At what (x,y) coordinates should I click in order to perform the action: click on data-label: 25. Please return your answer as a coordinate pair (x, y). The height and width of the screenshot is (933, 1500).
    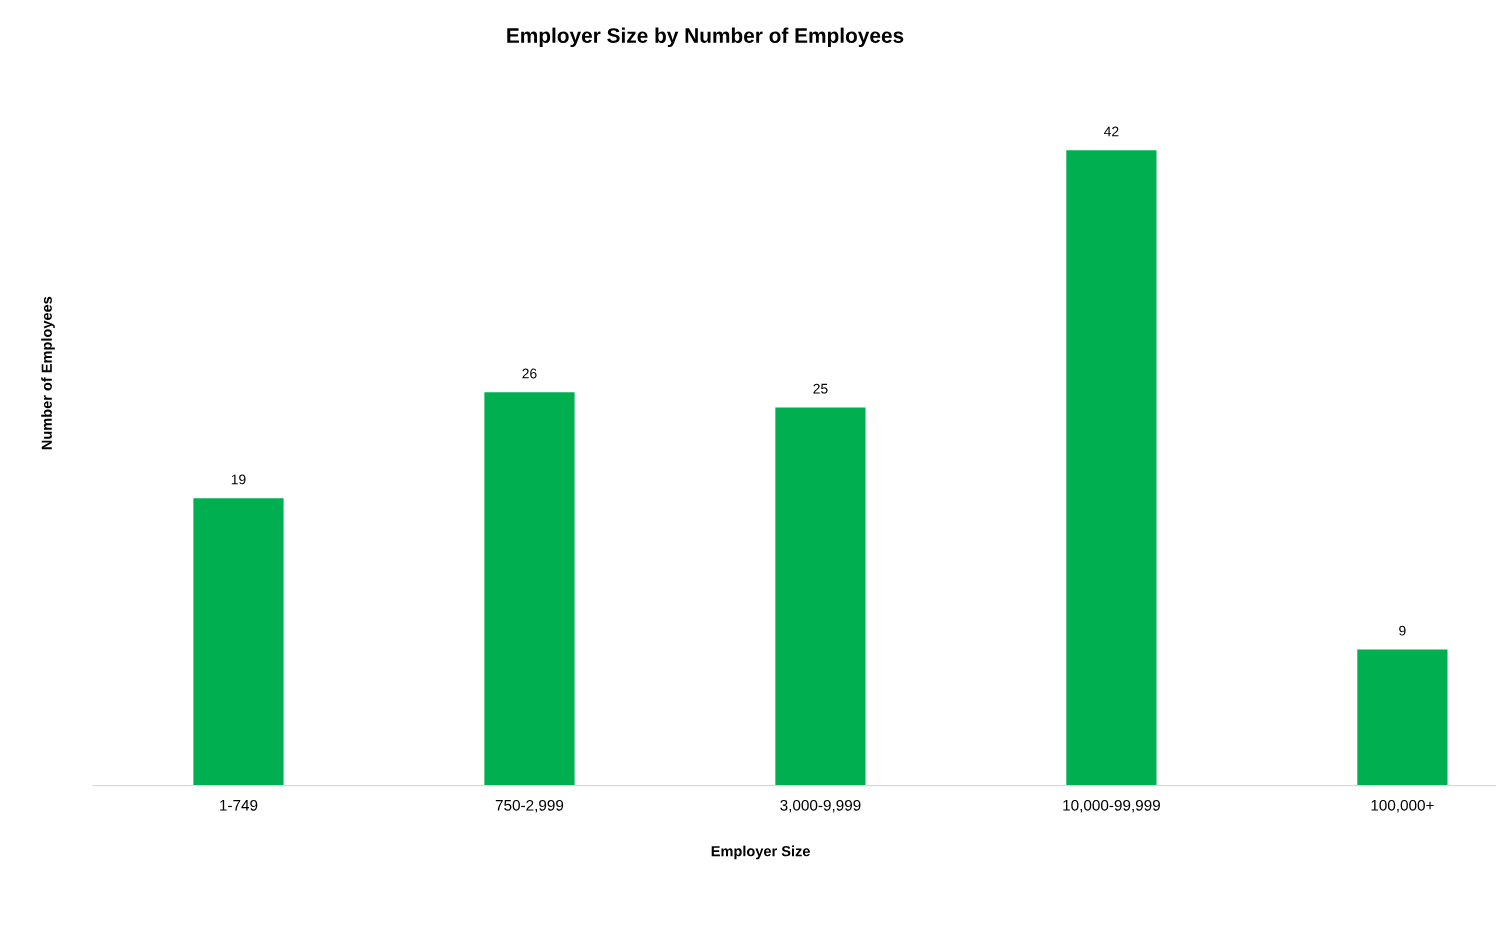
    Looking at the image, I should click on (820, 388).